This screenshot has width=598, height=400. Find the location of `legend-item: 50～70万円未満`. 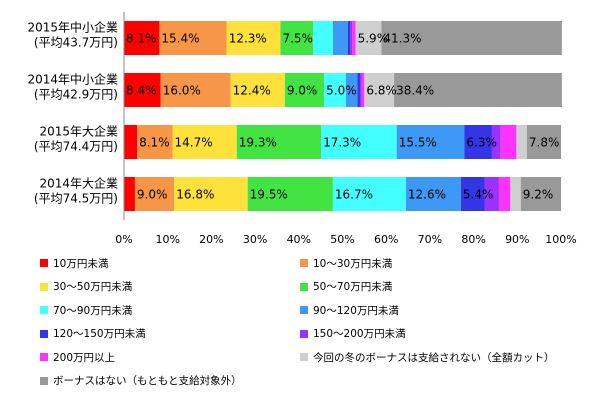

legend-item: 50～70万円未満 is located at coordinates (346, 287).